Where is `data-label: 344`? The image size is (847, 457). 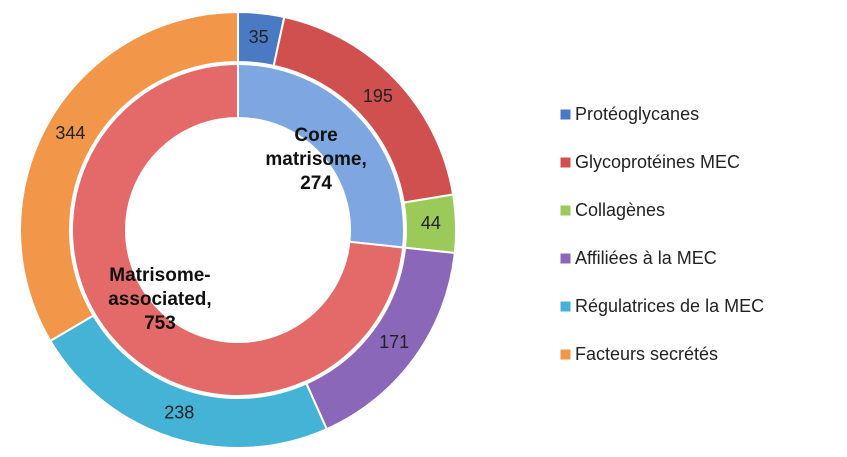 data-label: 344 is located at coordinates (70, 133).